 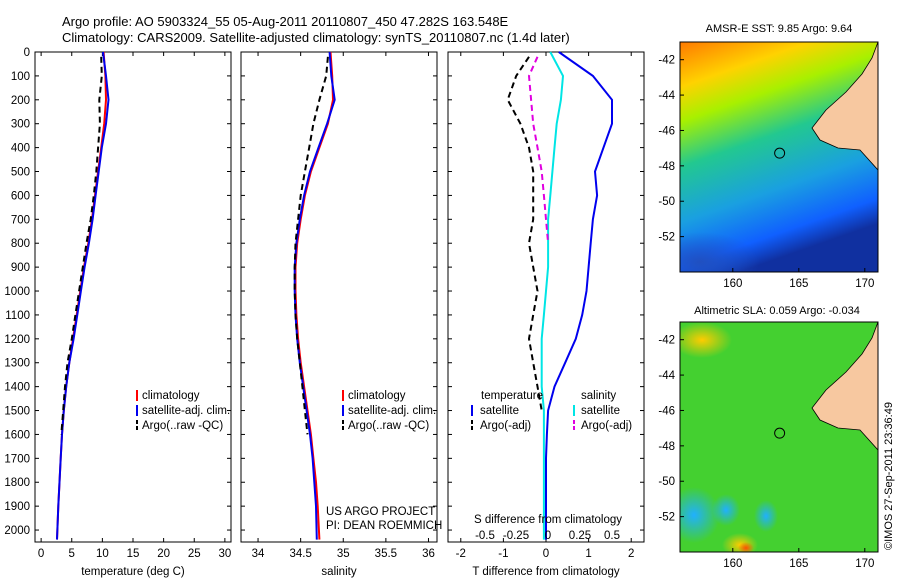 What do you see at coordinates (666, 167) in the screenshot?
I see `sst_map-ytick-label: -48` at bounding box center [666, 167].